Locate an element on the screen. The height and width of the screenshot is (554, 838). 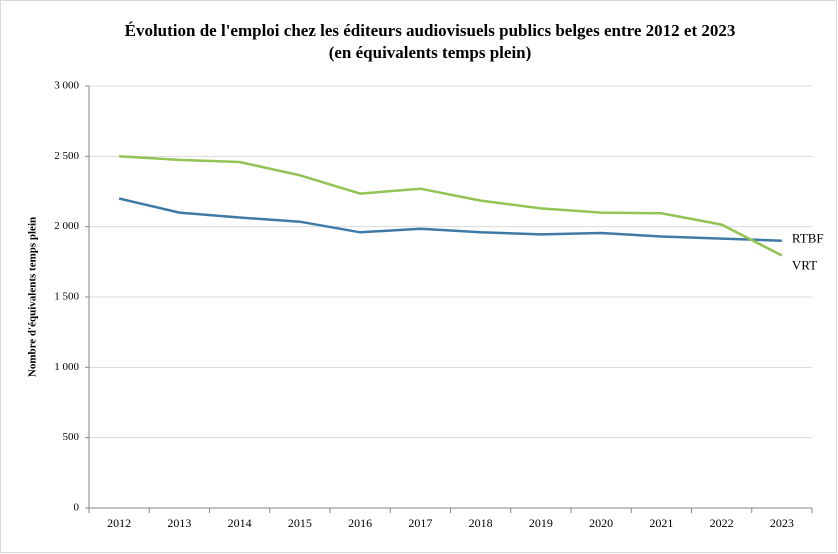
y-tick-label: 500 is located at coordinates (71, 437).